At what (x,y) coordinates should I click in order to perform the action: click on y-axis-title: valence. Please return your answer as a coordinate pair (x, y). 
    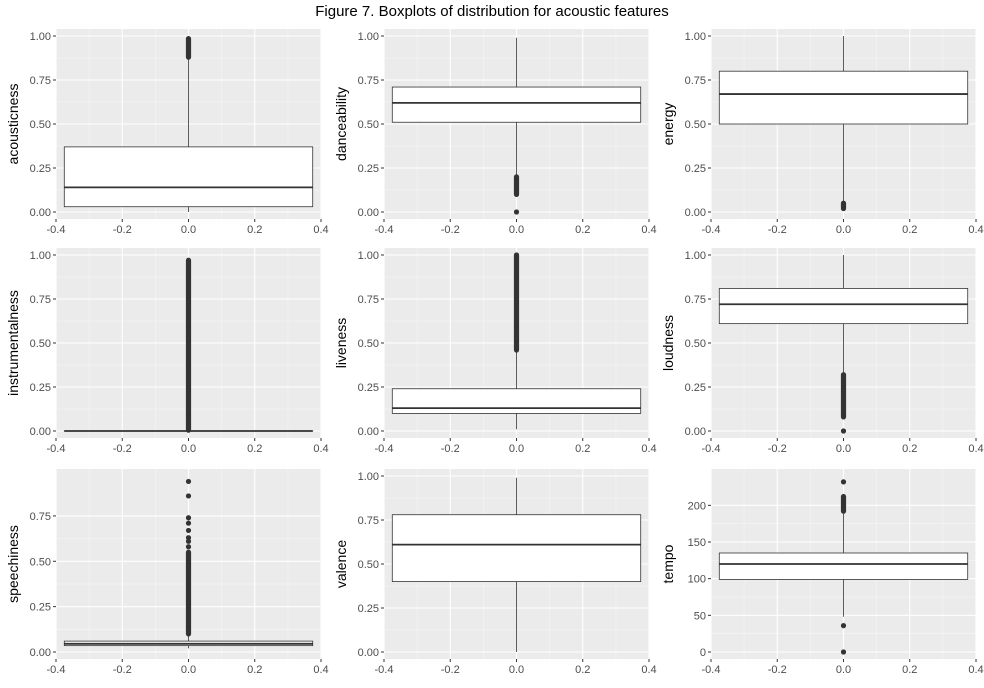
    Looking at the image, I should click on (341, 564).